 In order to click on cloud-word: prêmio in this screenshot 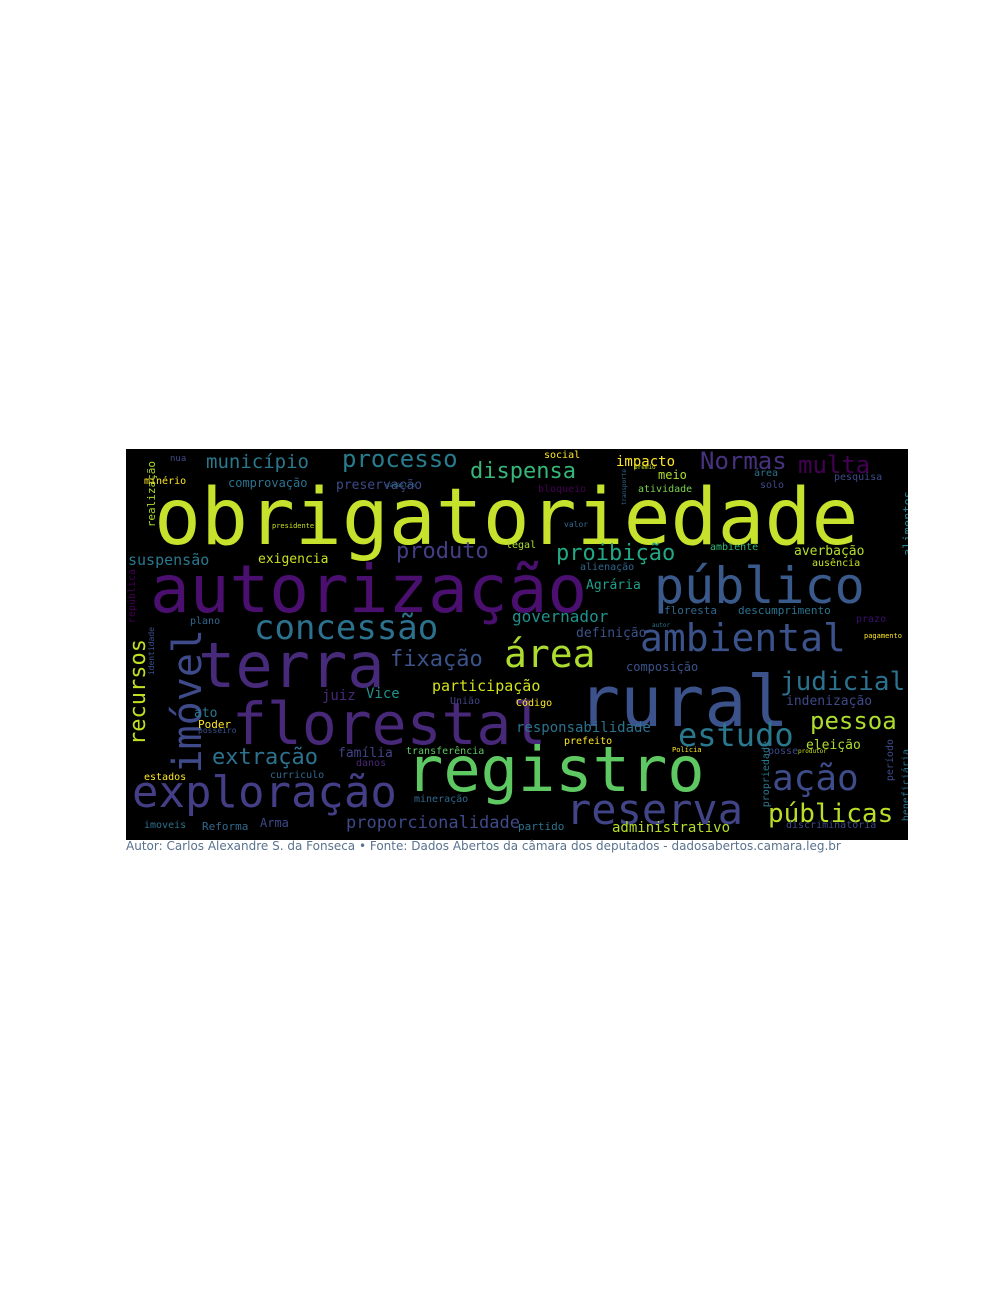, I will do `click(645, 467)`.